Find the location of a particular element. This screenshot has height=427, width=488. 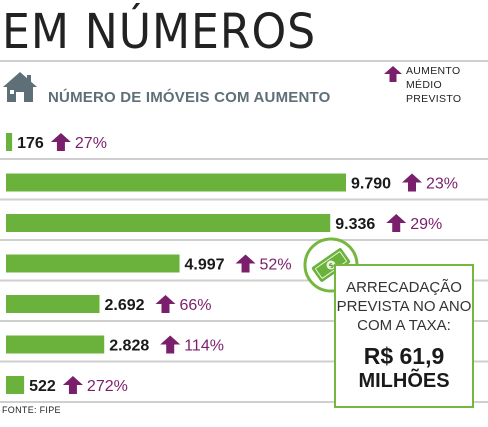

increase-label: 52% is located at coordinates (276, 265).